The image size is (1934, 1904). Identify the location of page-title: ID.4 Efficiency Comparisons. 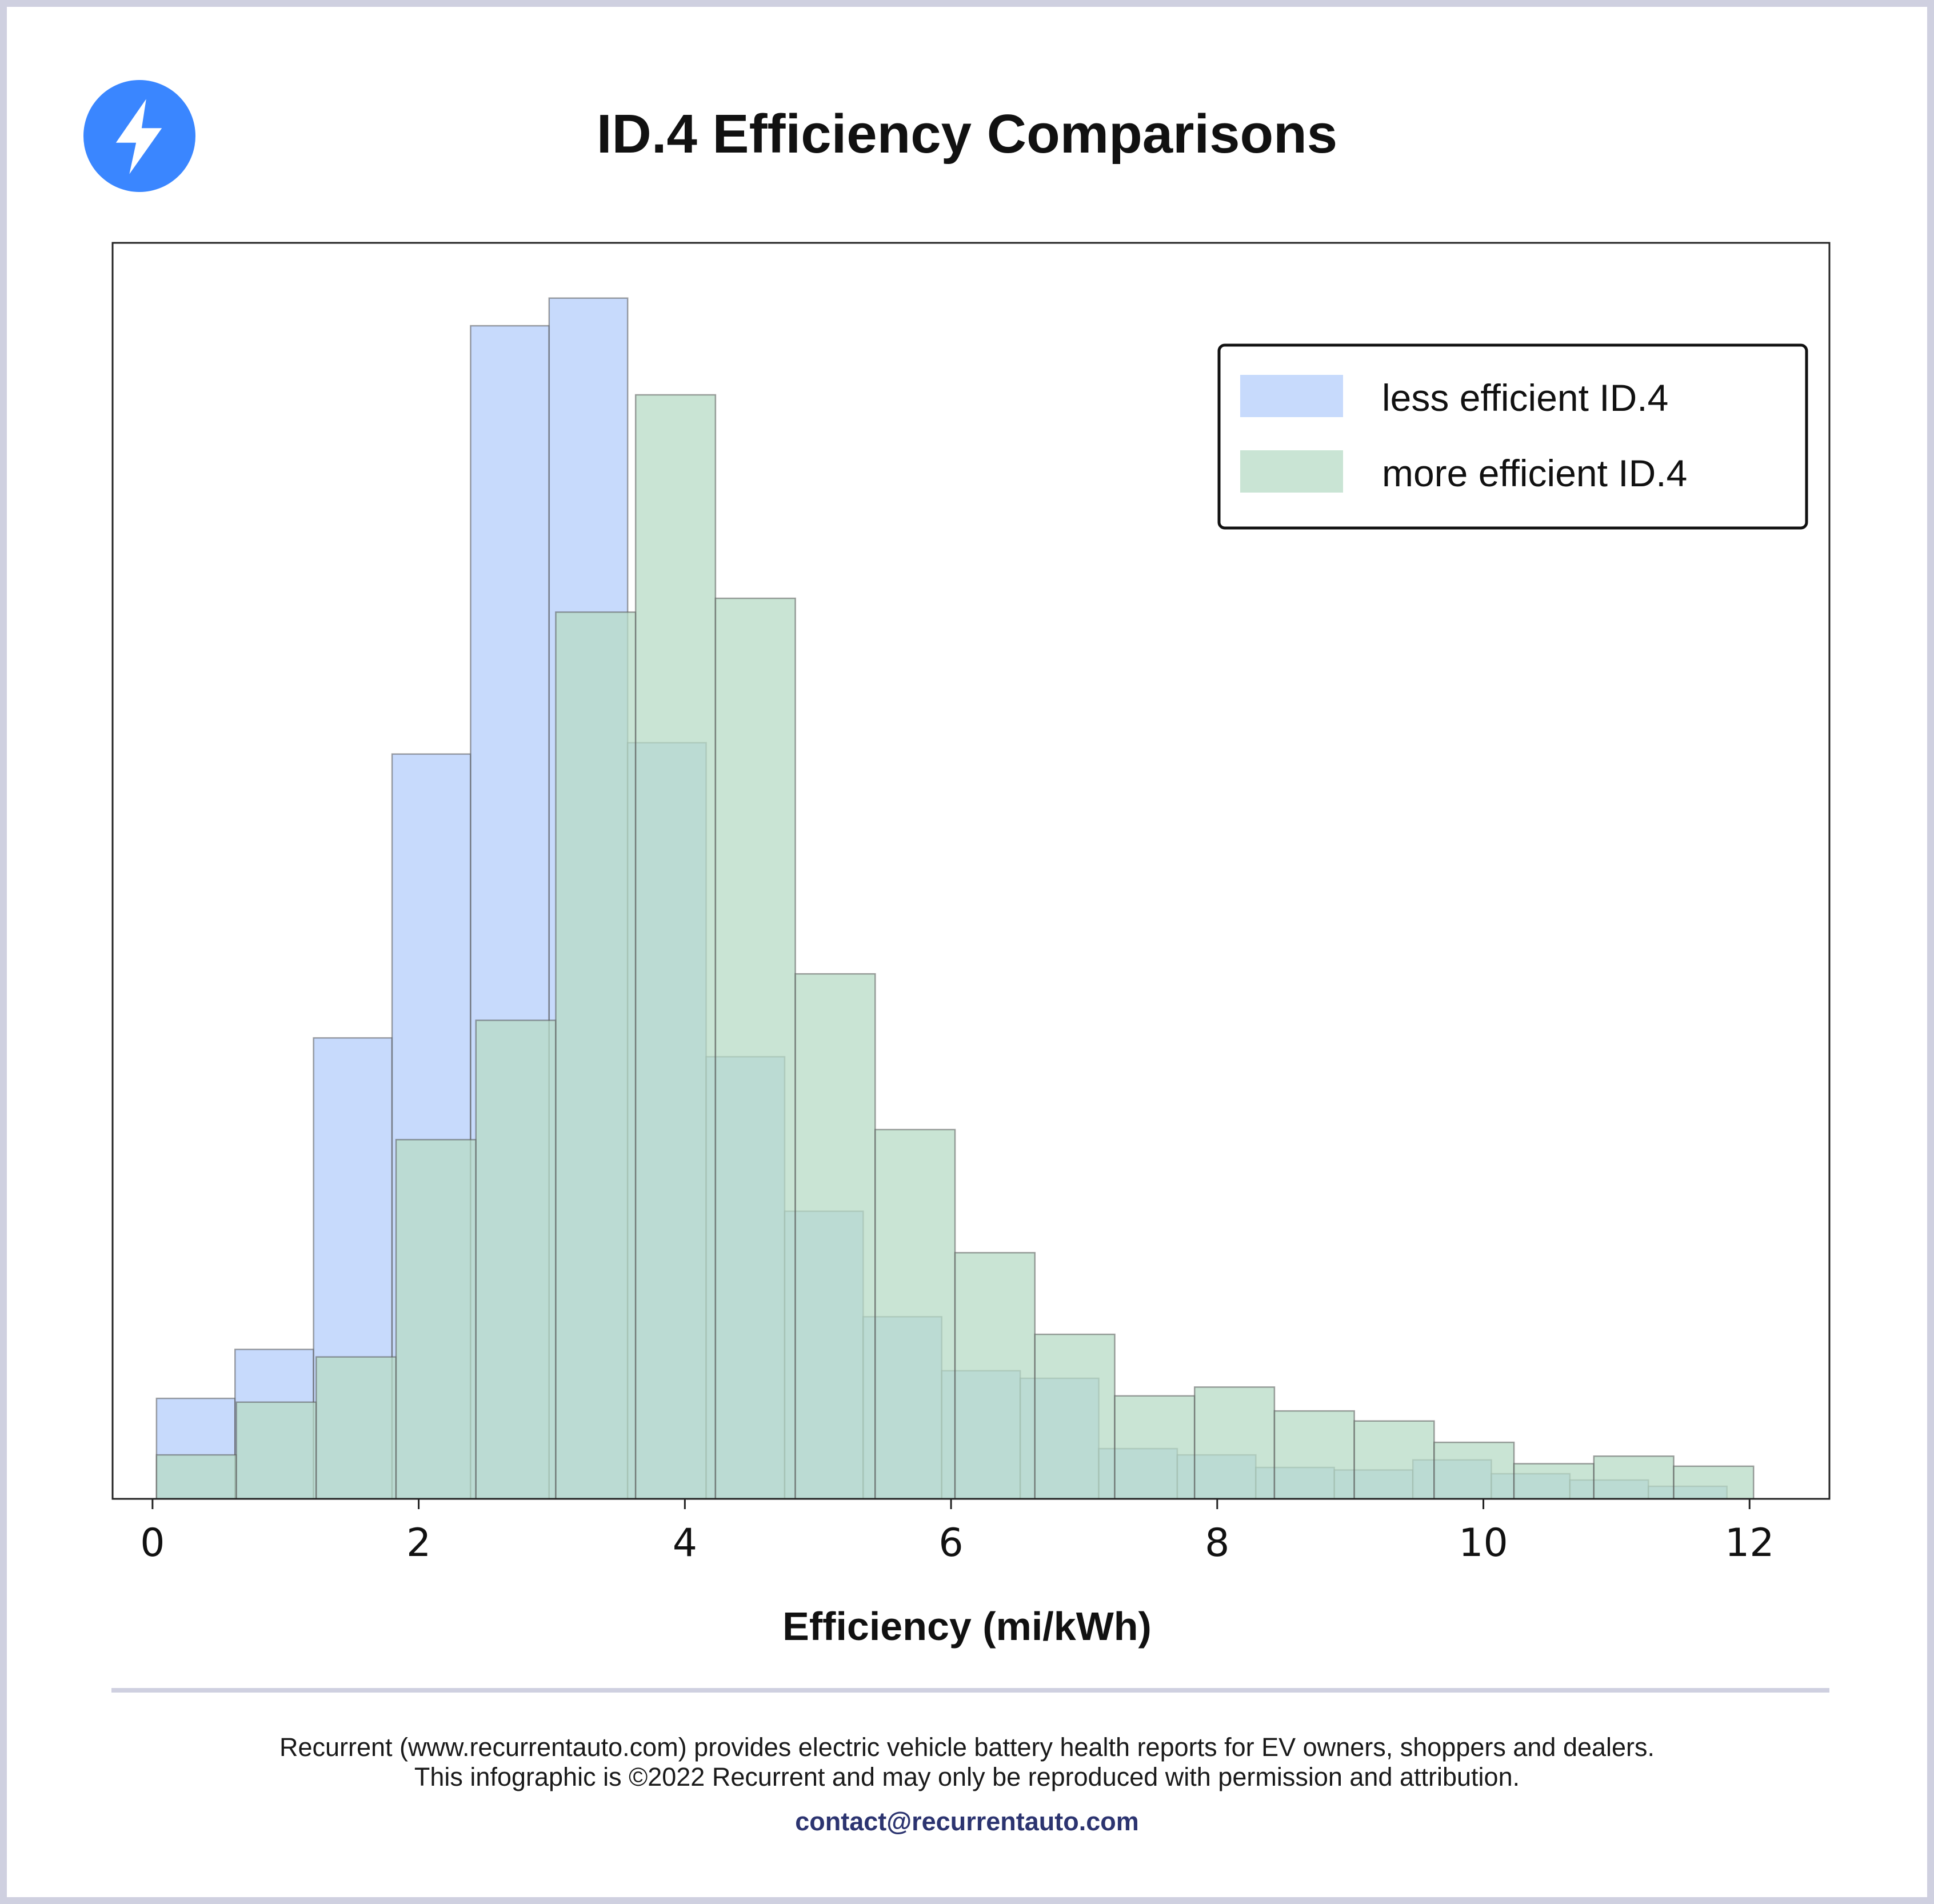
(967, 134).